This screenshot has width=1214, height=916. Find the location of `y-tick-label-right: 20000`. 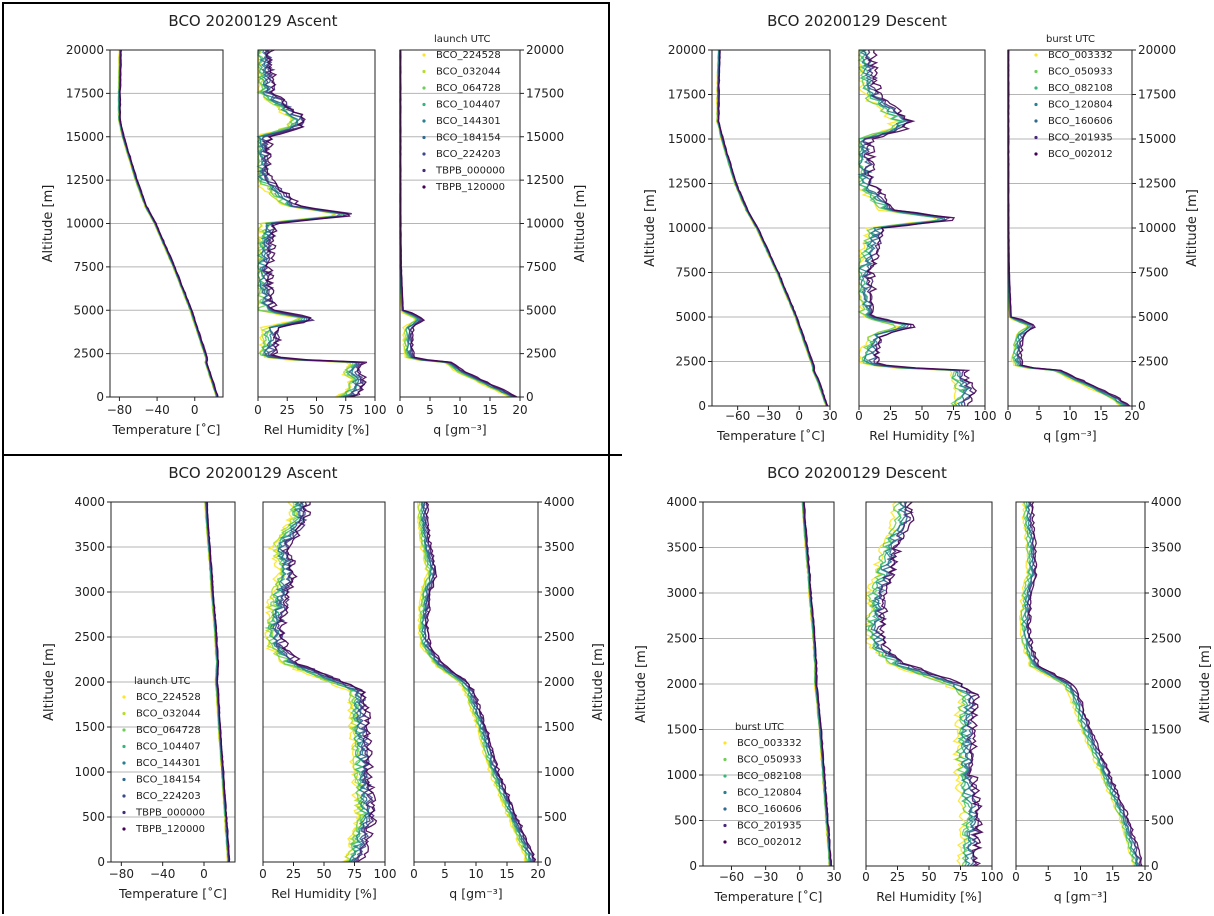

y-tick-label-right: 20000 is located at coordinates (545, 50).